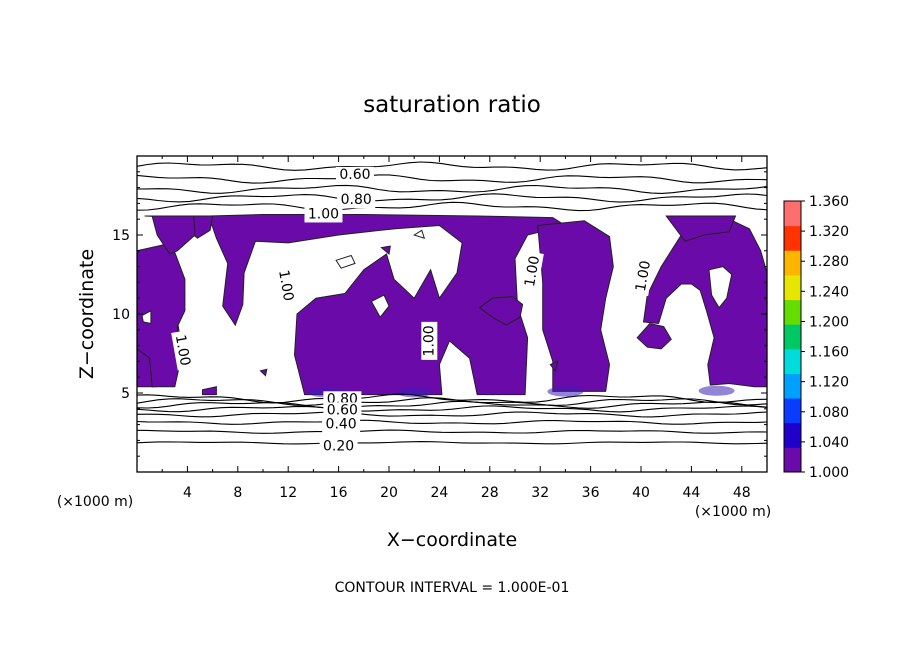 This screenshot has height=654, width=904. I want to click on x-tick-label-44: 44, so click(691, 493).